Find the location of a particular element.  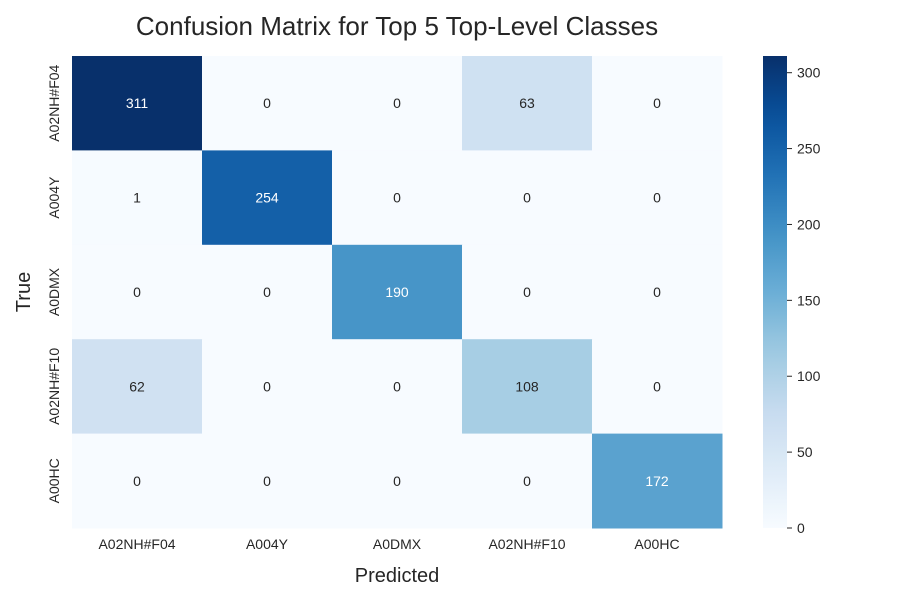

y-tick-label: A004Y is located at coordinates (54, 197).